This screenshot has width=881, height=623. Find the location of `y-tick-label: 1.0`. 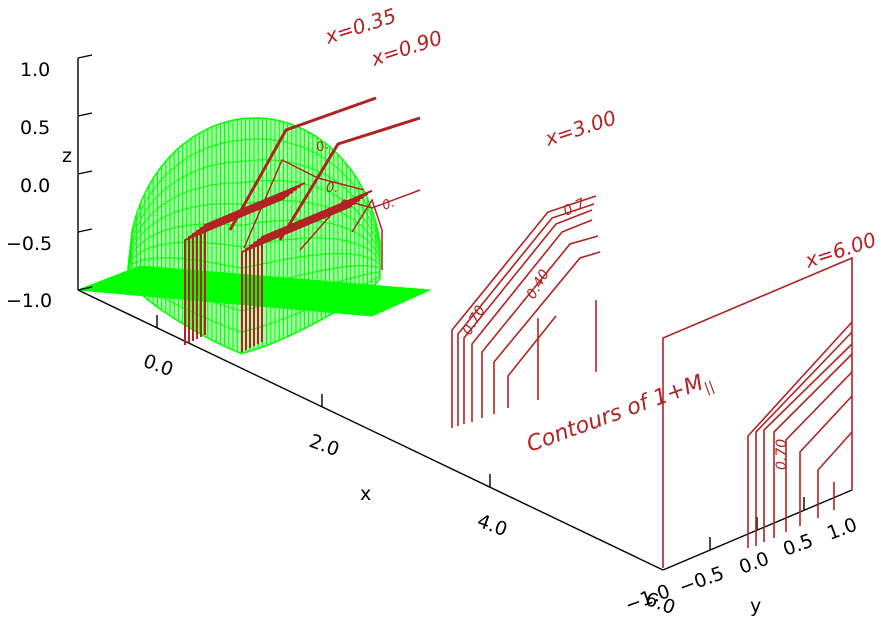

y-tick-label: 1.0 is located at coordinates (842, 529).